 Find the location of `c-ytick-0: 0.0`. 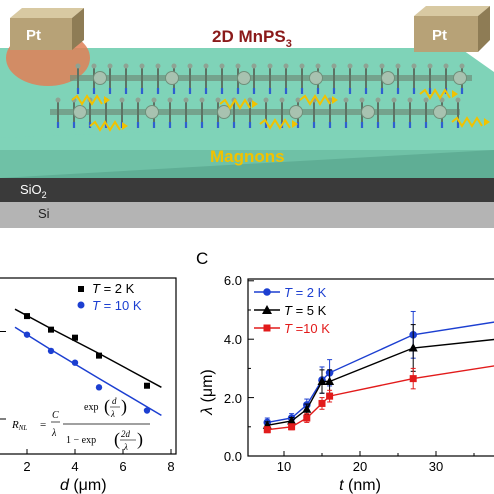

c-ytick-0: 0.0 is located at coordinates (233, 456).